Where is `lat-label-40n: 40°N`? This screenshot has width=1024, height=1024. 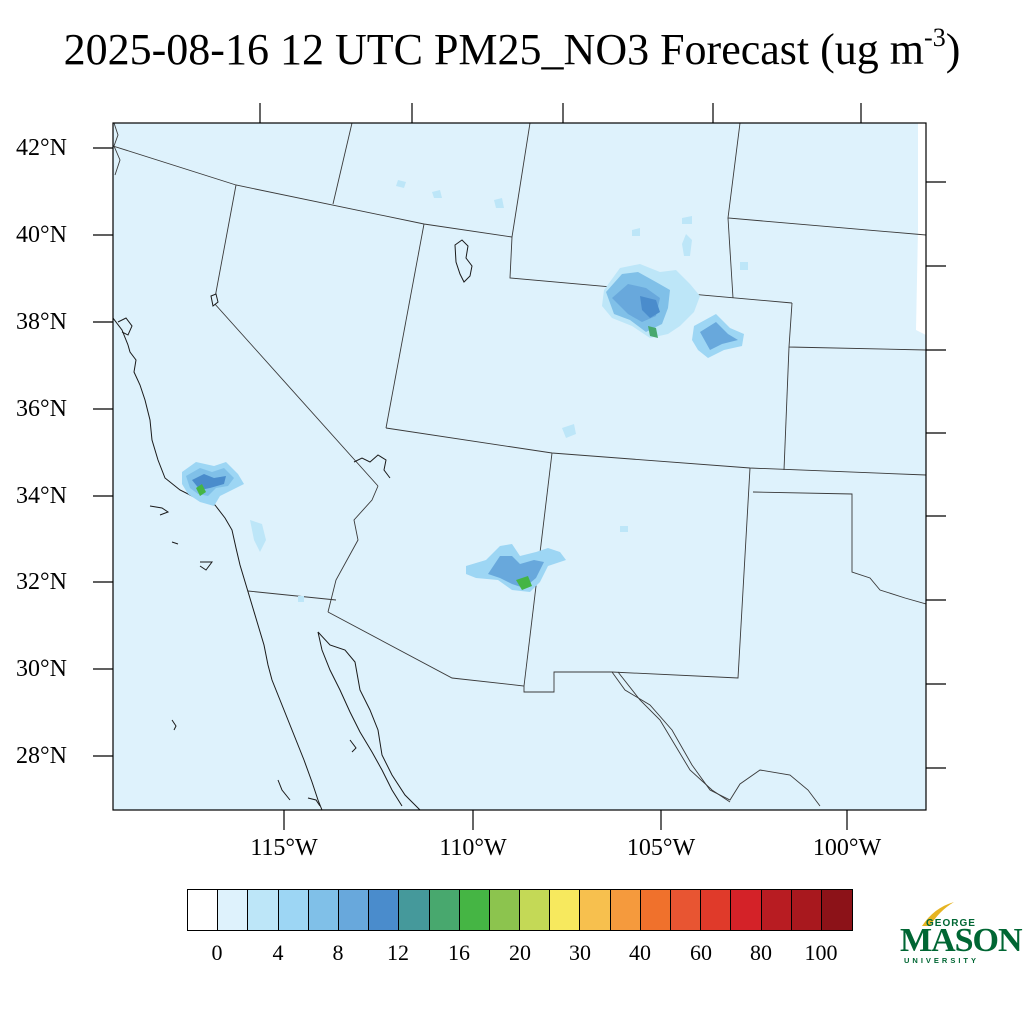 lat-label-40n: 40°N is located at coordinates (41, 235).